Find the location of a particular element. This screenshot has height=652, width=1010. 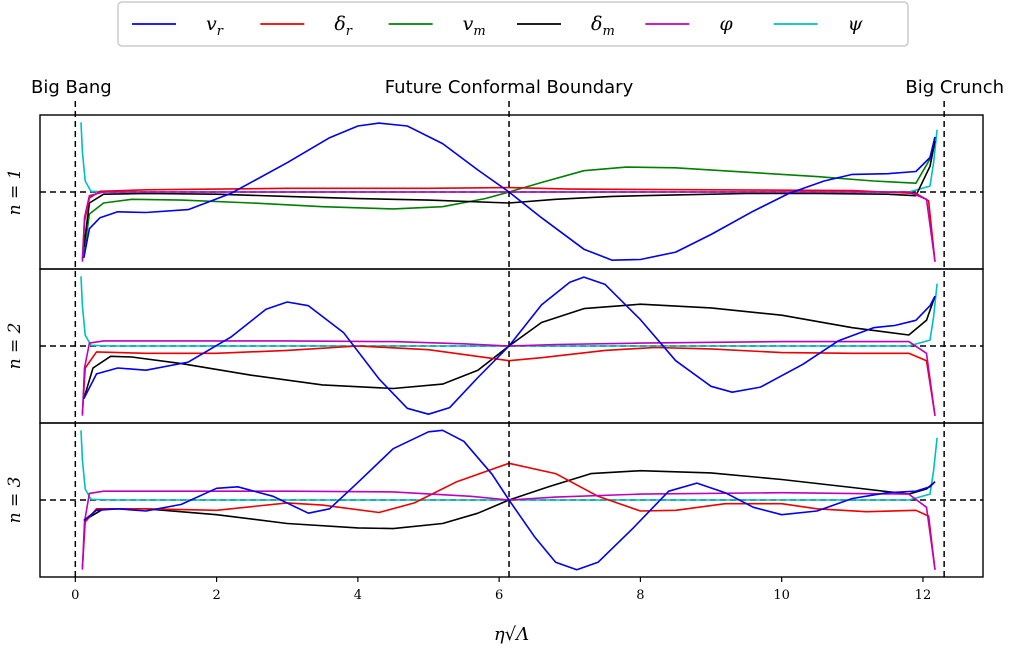

future-conformal-boundary-label: Future Conformal Boundary is located at coordinates (509, 87).